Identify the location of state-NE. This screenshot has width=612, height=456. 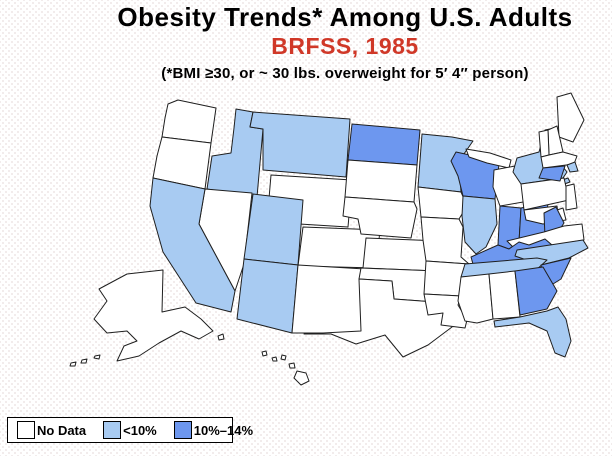
(380, 217).